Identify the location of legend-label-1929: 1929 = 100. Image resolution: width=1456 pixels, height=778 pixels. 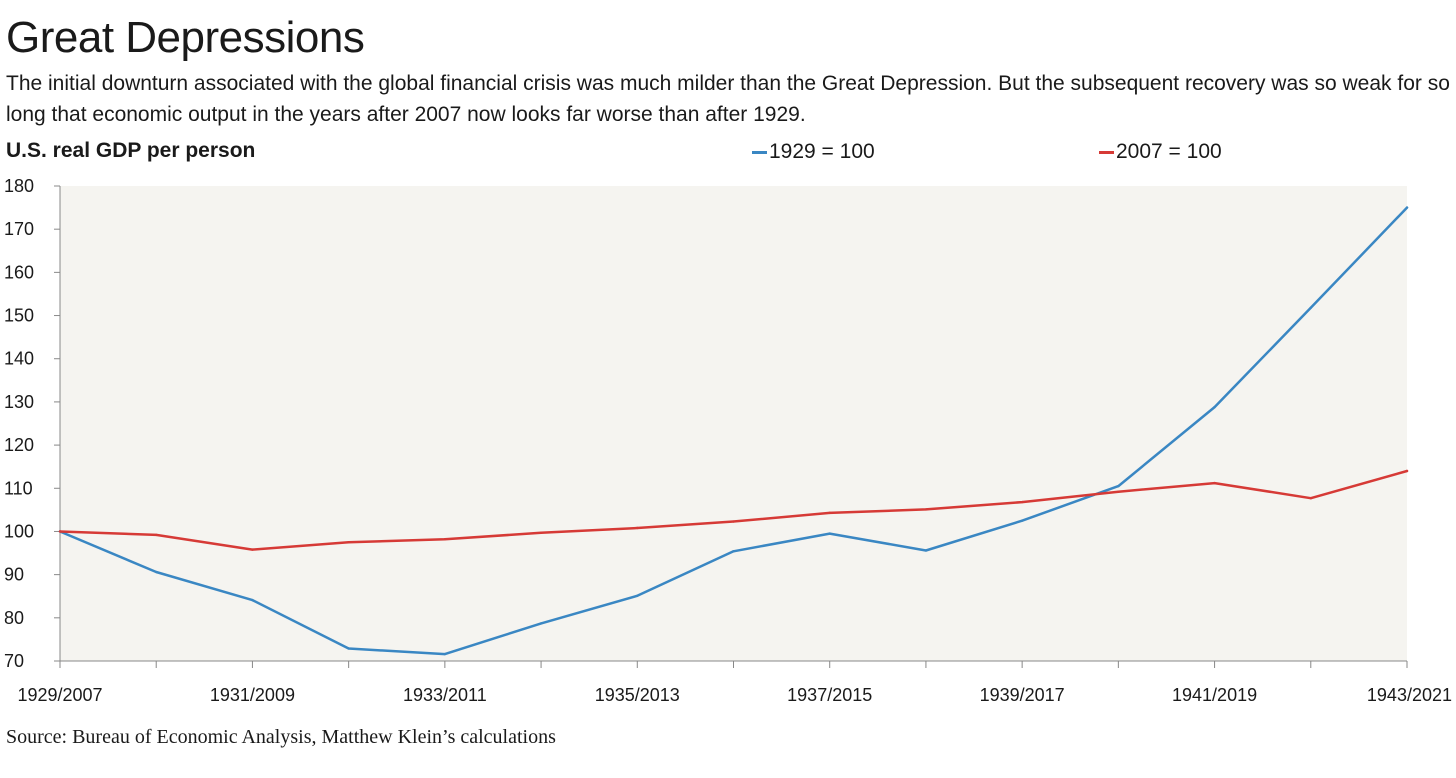
(822, 151).